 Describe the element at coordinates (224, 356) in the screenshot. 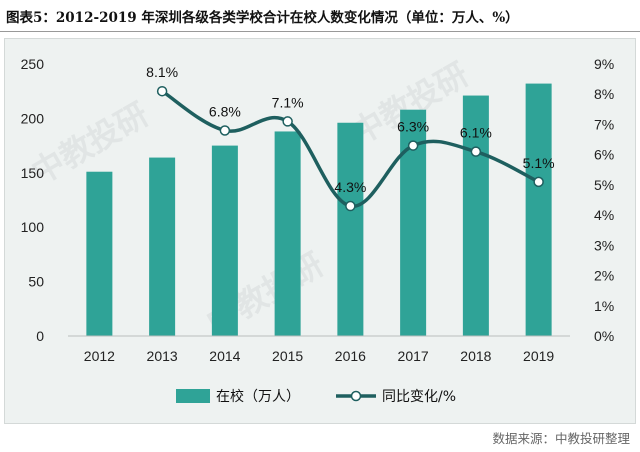

I see `x-tick: 2014` at that location.